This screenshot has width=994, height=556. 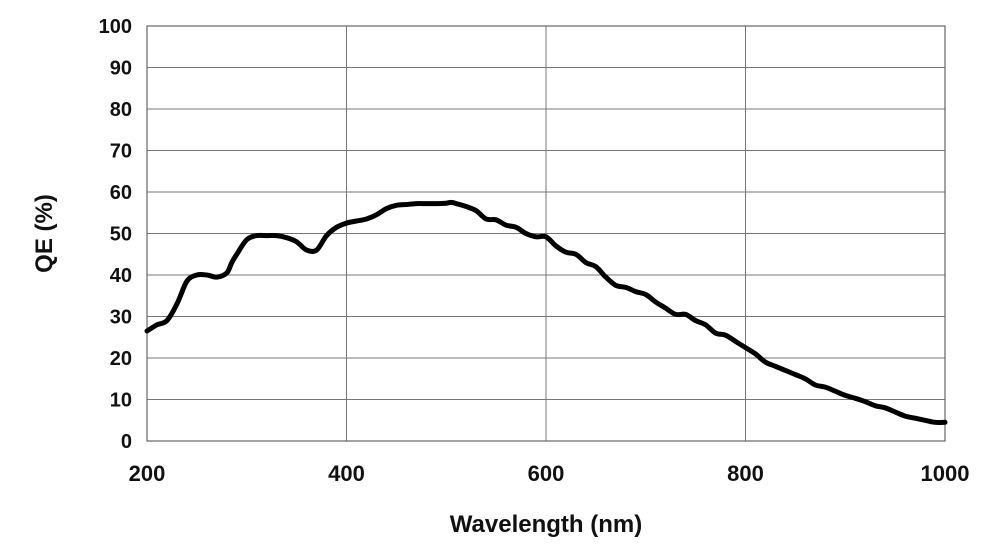 I want to click on y-tick-label: 70, so click(x=121, y=152).